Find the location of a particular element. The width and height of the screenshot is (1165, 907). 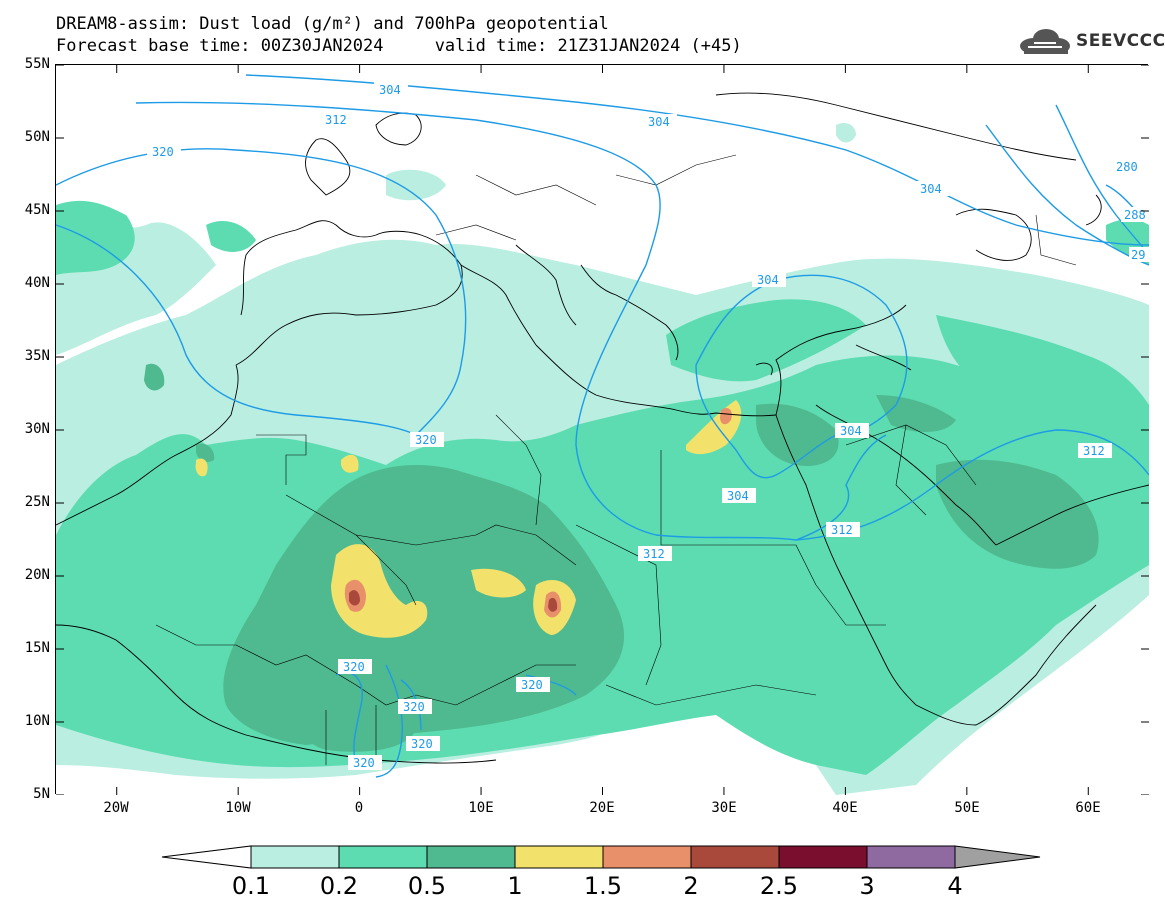

colorbar-label: 1.5 is located at coordinates (603, 886).